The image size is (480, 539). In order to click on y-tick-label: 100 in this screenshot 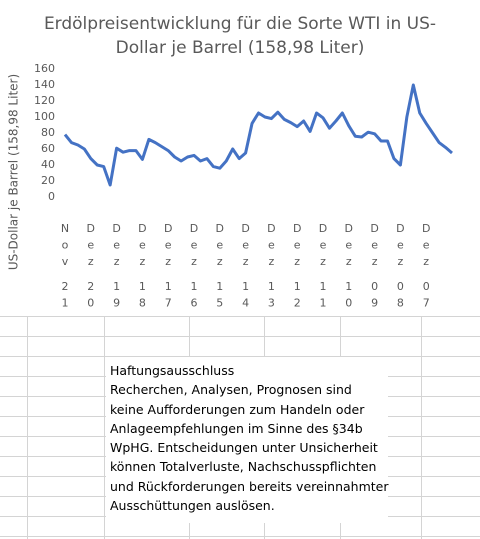, I will do `click(44, 116)`.